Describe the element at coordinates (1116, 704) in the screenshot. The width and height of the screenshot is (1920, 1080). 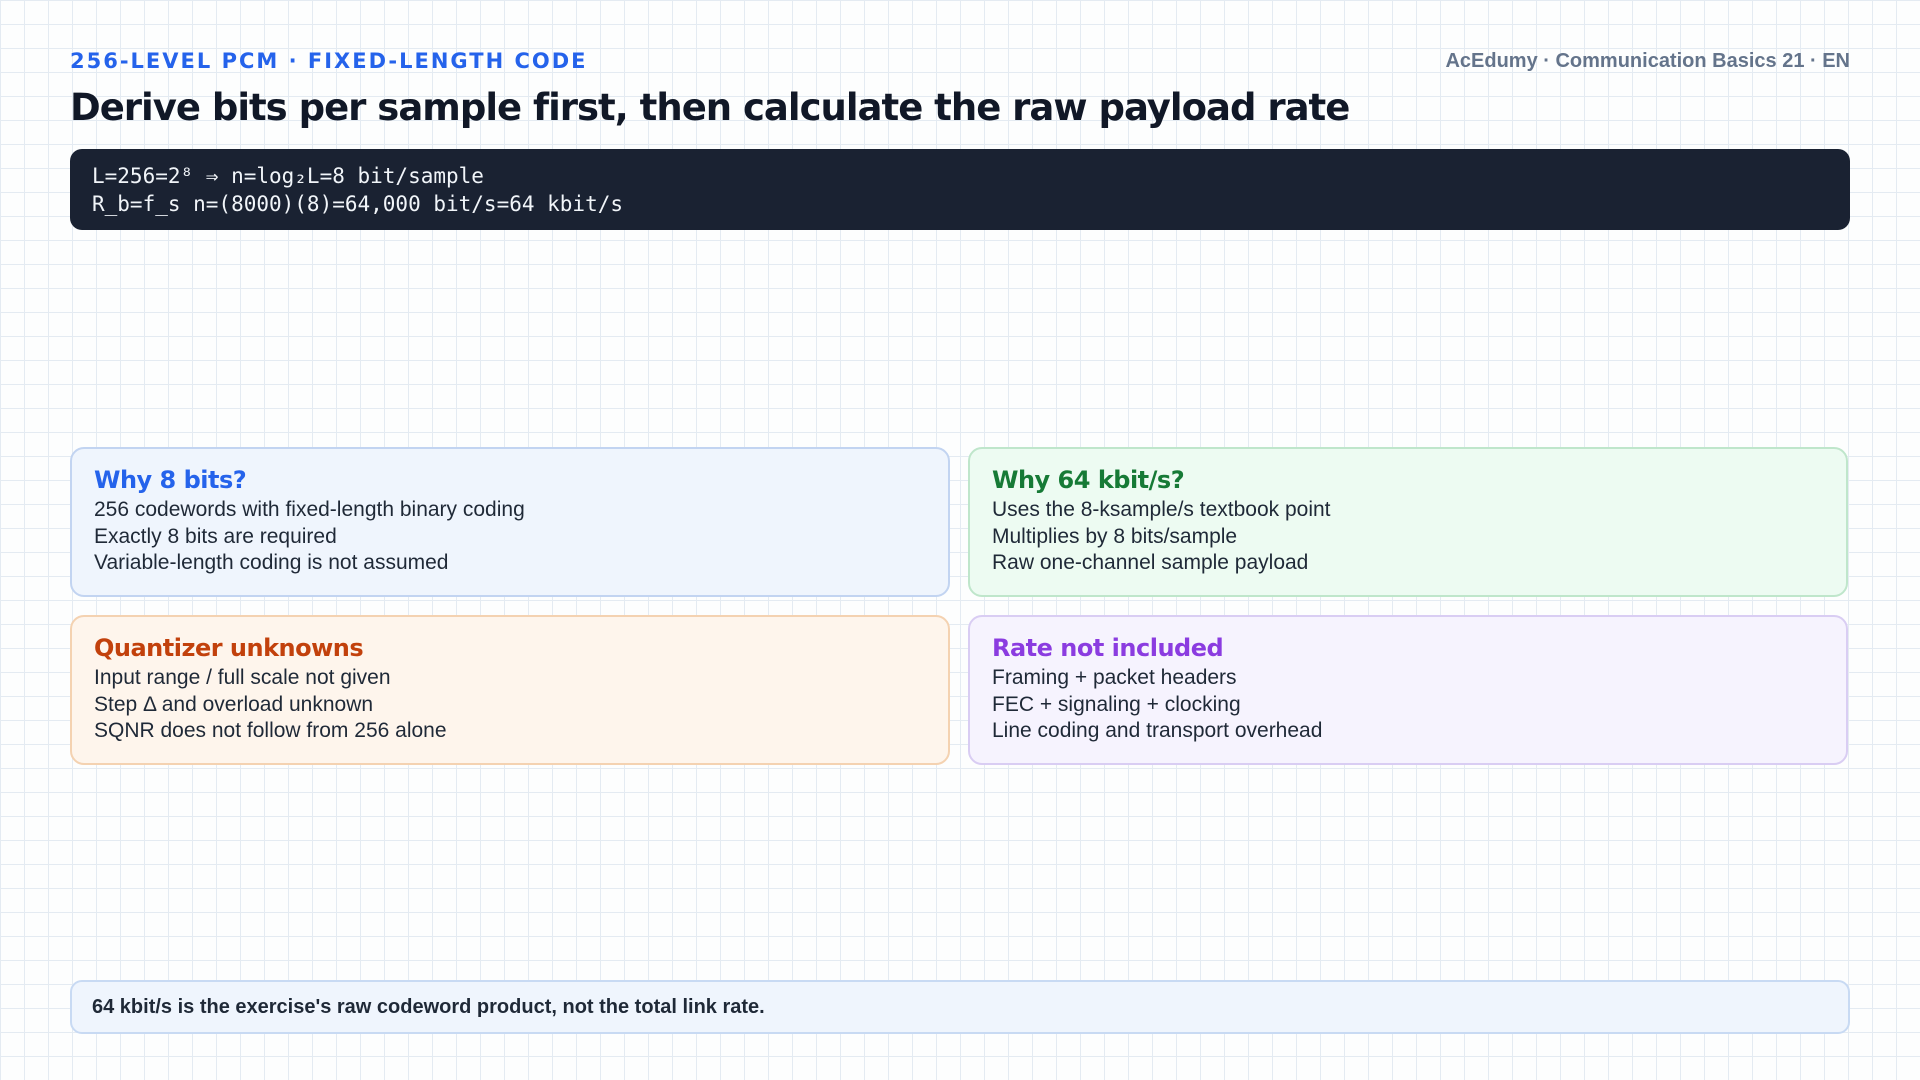
I see `card-line: FEC + signaling + clocking` at that location.